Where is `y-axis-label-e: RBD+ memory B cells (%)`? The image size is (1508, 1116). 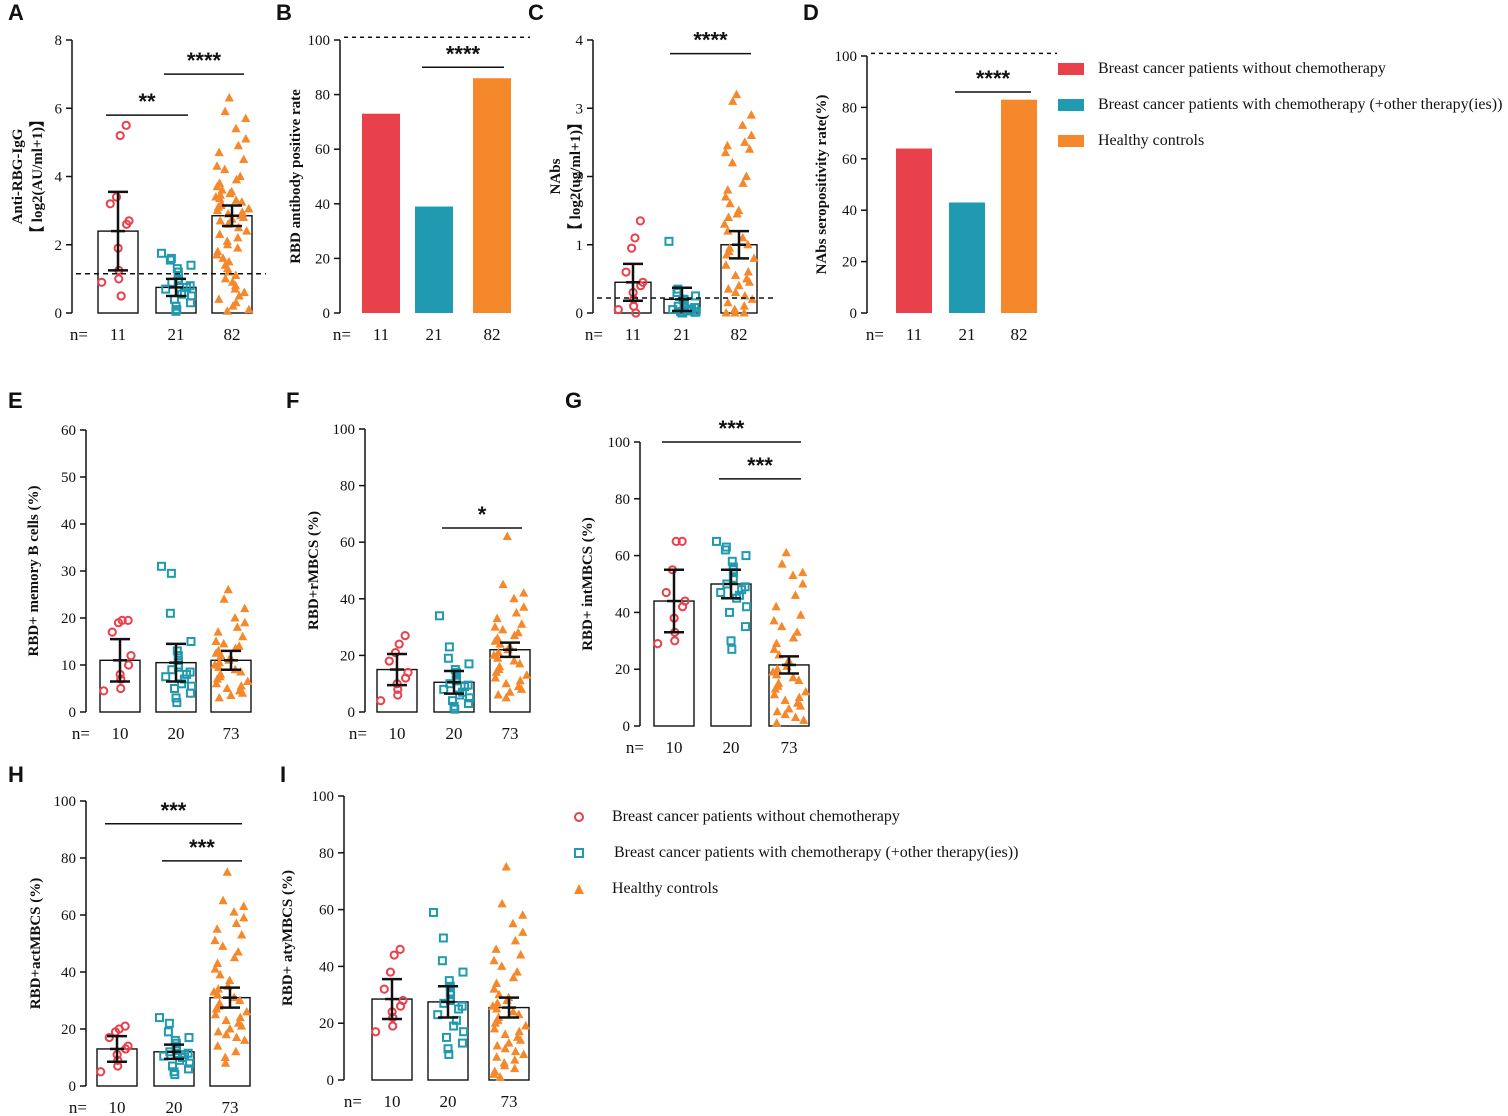
y-axis-label-e: RBD+ memory B cells (%) is located at coordinates (34, 570).